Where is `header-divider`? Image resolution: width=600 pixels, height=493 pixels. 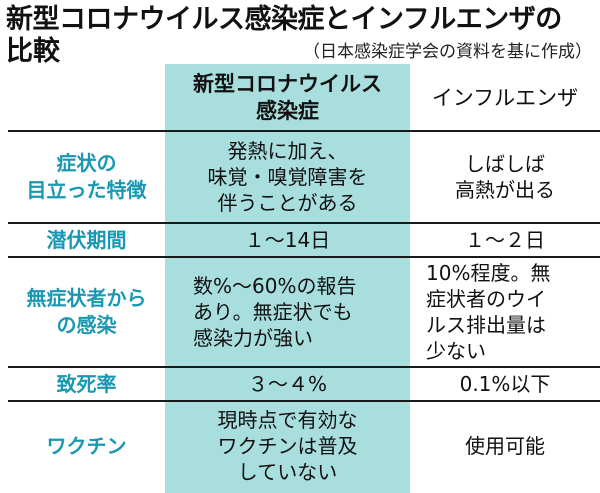
header-divider is located at coordinates (304, 131).